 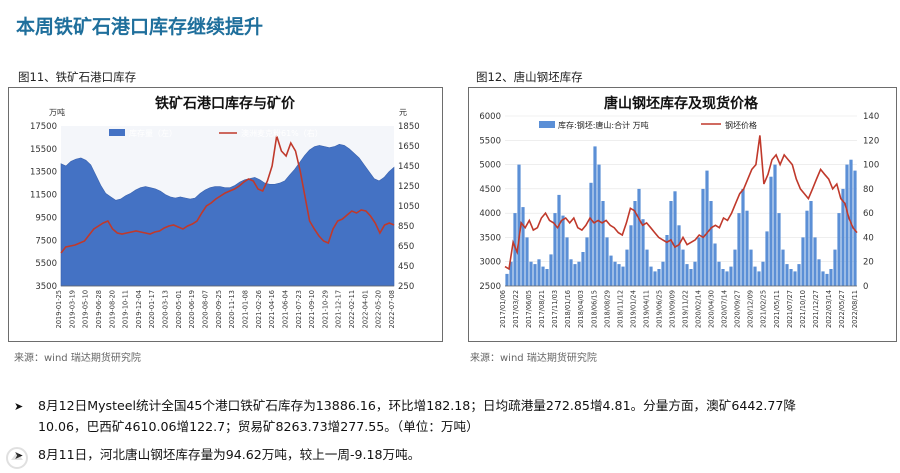 I want to click on x-tick-label: 2019/09/09, so click(x=673, y=309).